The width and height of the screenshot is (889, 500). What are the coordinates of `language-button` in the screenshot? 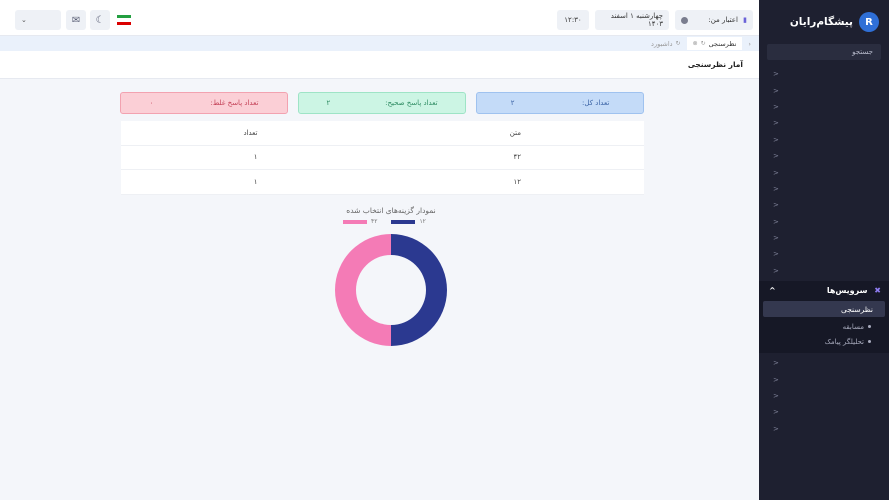 It's located at (124, 20).